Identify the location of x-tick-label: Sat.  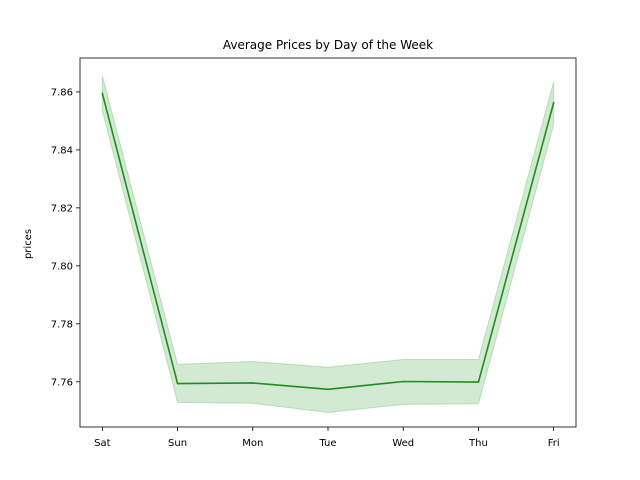
(102, 443).